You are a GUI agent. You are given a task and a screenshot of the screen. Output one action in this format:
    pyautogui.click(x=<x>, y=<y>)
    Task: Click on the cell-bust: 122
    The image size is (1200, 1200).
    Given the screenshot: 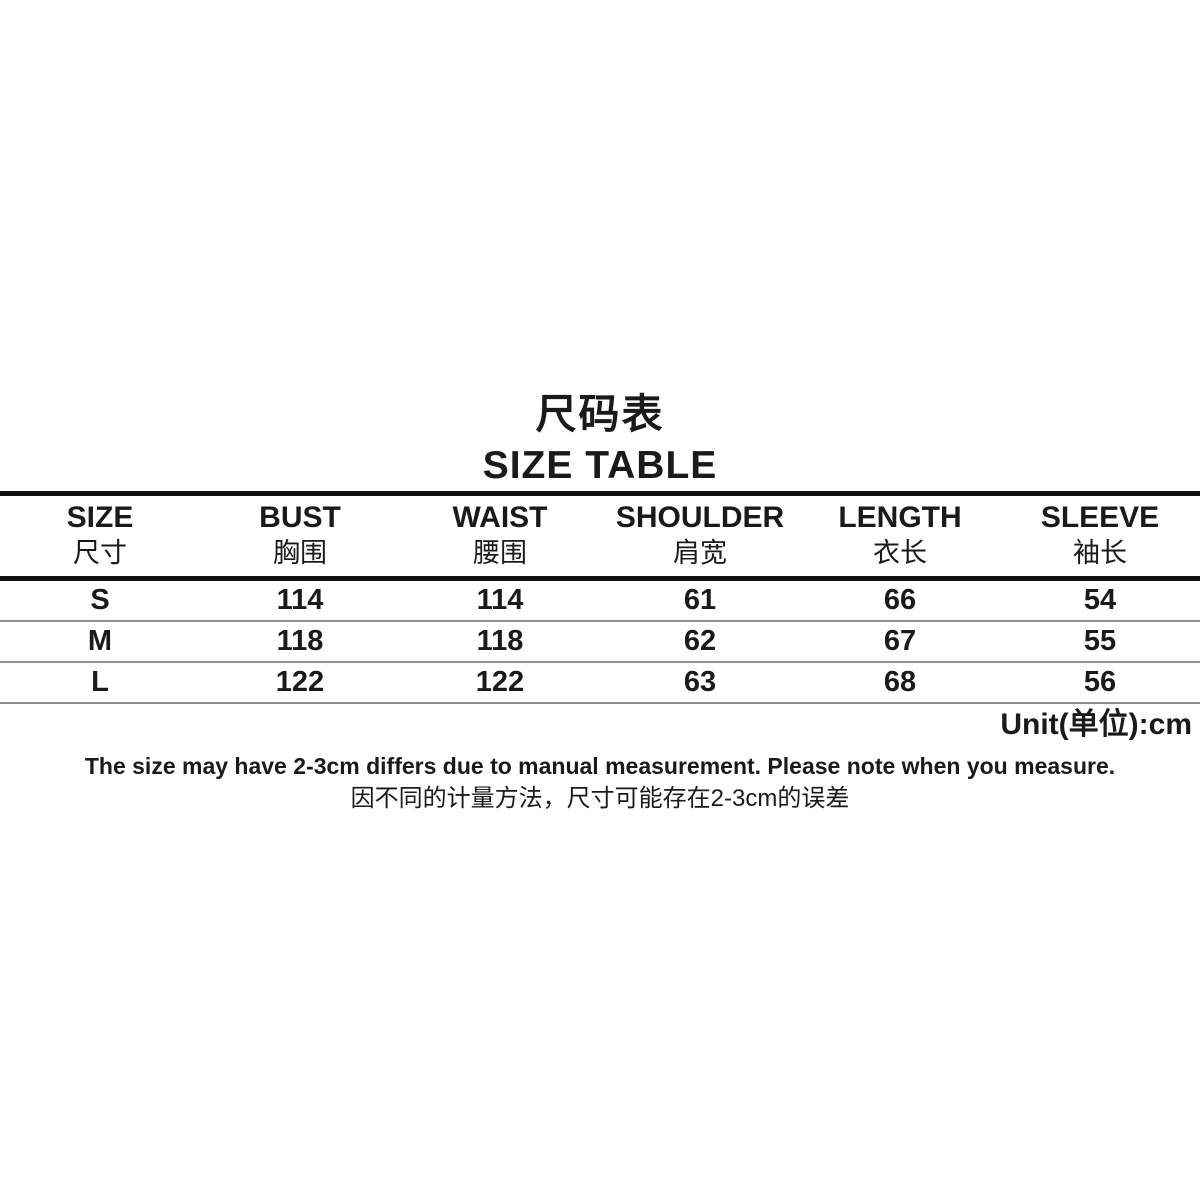 What is the action you would take?
    pyautogui.click(x=300, y=682)
    